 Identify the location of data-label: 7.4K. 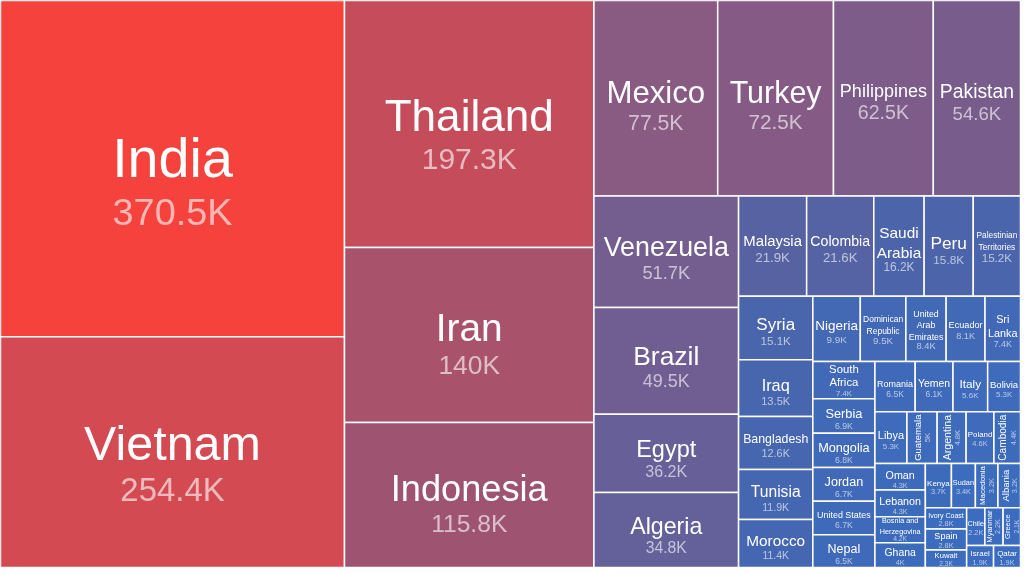
(1002, 343).